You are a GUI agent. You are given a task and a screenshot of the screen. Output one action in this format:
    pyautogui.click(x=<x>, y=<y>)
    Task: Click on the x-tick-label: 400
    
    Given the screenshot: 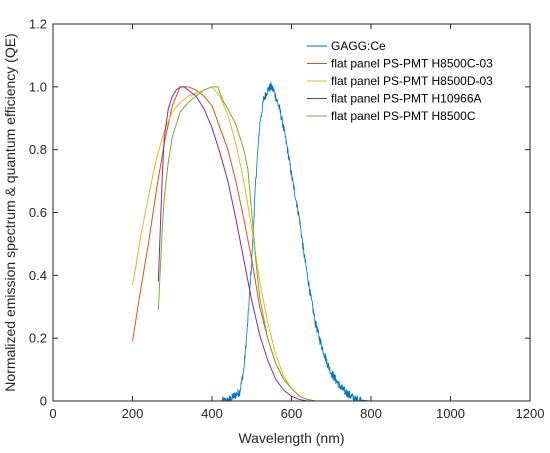 What is the action you would take?
    pyautogui.click(x=212, y=413)
    